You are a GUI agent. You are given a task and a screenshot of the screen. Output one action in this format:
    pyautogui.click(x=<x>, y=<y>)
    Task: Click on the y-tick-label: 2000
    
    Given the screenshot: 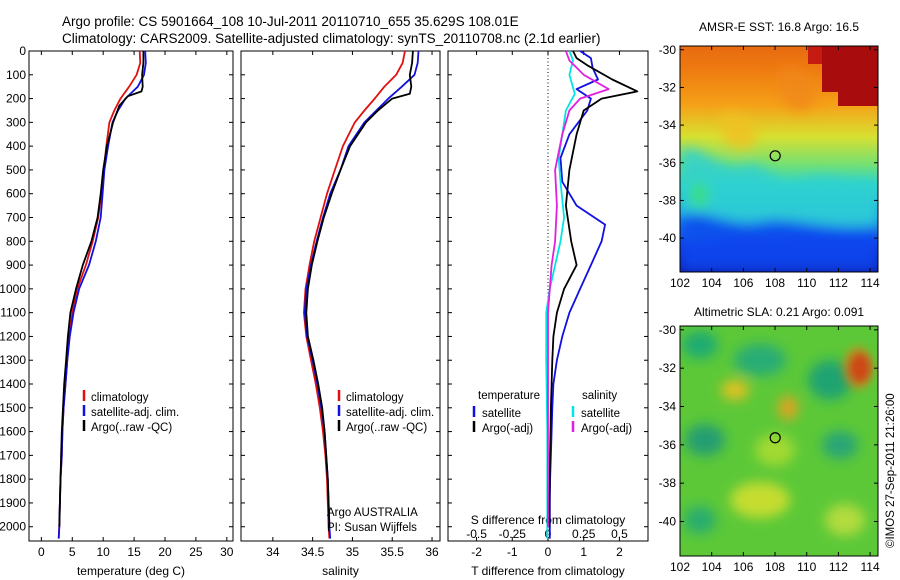 What is the action you would take?
    pyautogui.click(x=13, y=527)
    